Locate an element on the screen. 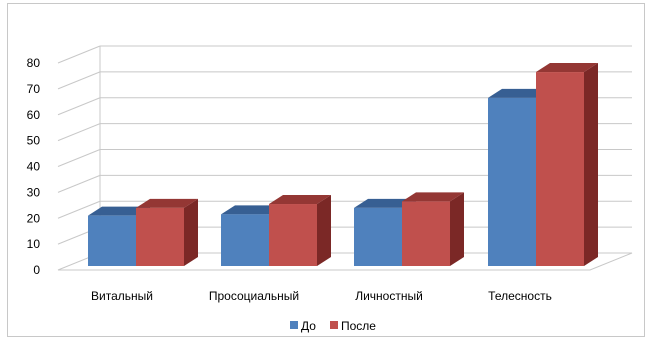 The width and height of the screenshot is (655, 341). y-tick-label: 30 is located at coordinates (34, 192).